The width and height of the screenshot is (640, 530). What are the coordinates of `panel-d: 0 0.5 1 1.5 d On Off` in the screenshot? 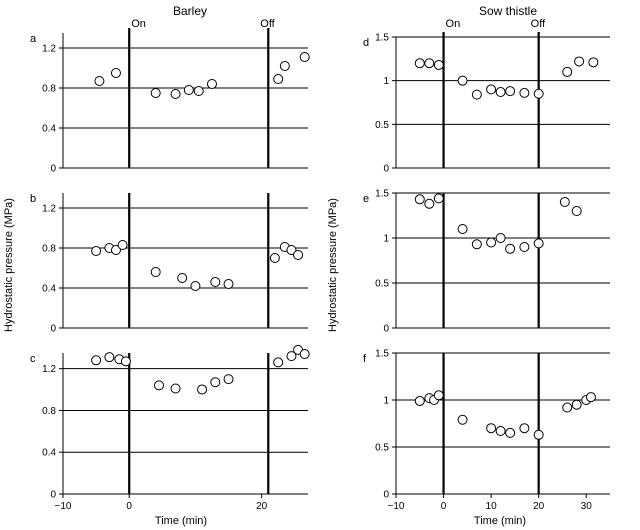 It's located at (486, 96).